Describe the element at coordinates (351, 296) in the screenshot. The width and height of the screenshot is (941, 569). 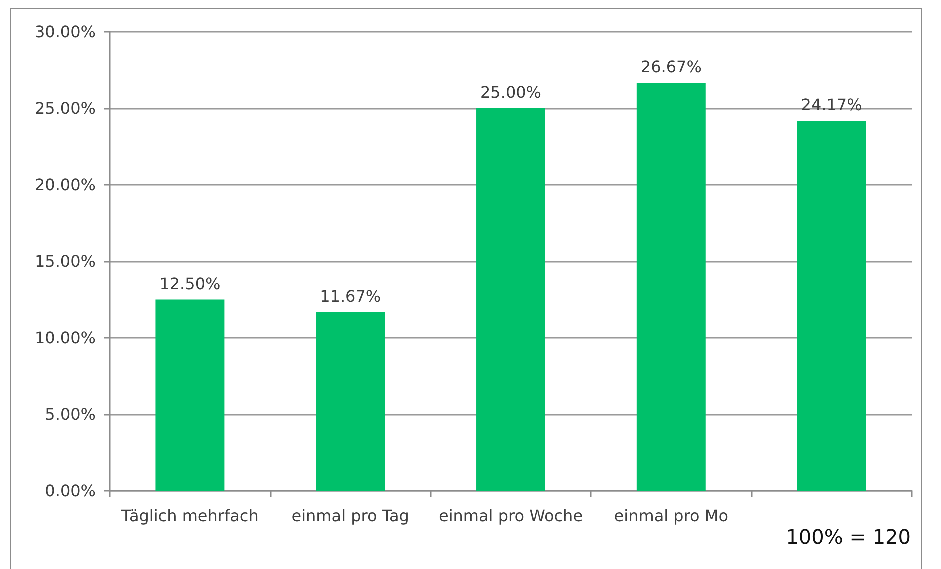
I see `data-label: 11.67%` at that location.